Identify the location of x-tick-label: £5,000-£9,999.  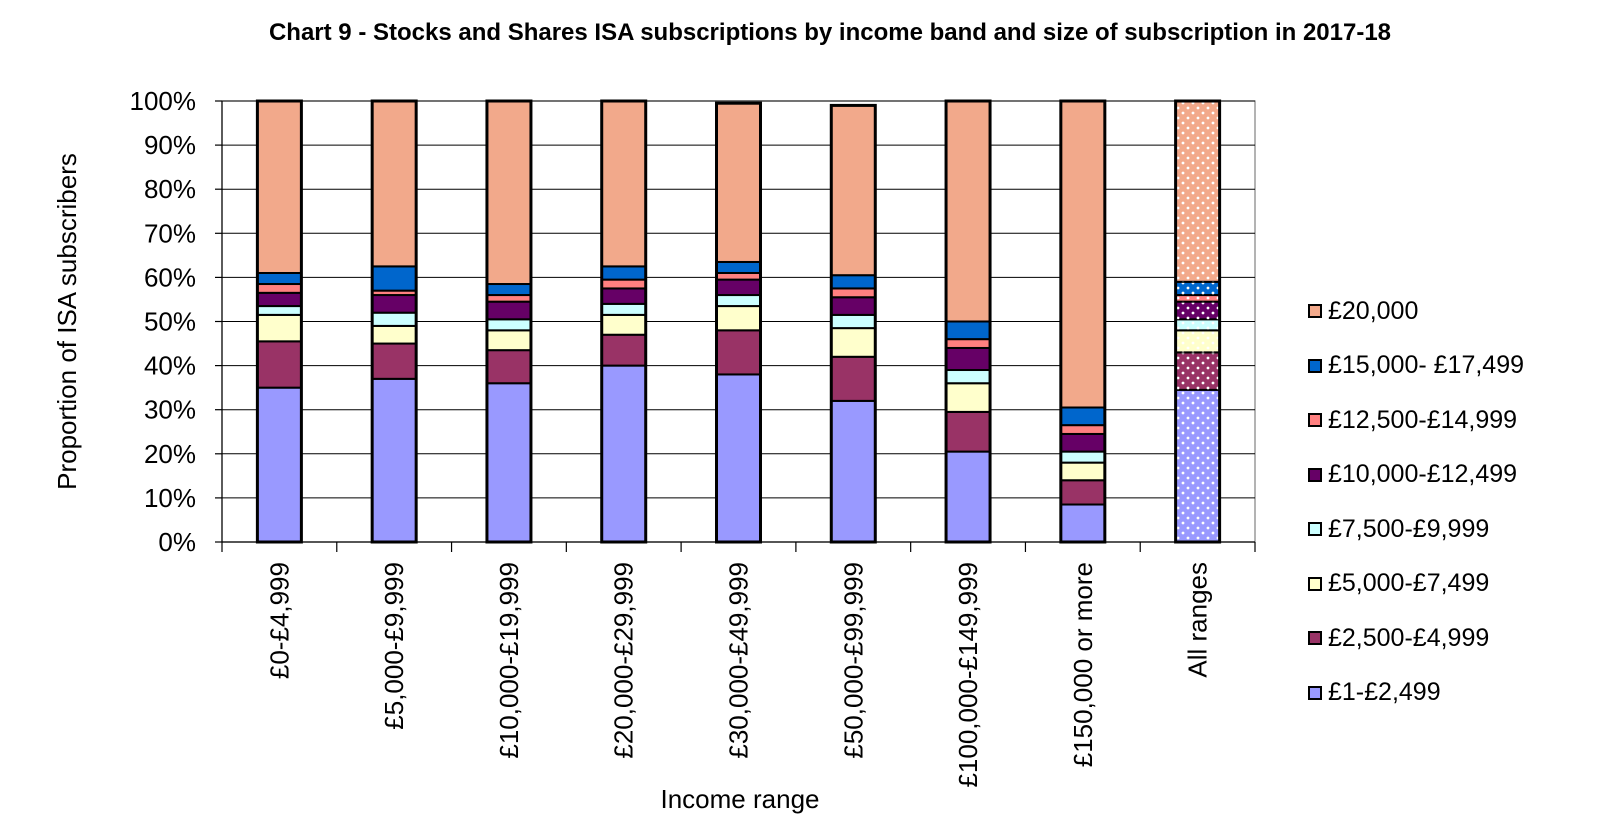
(394, 646).